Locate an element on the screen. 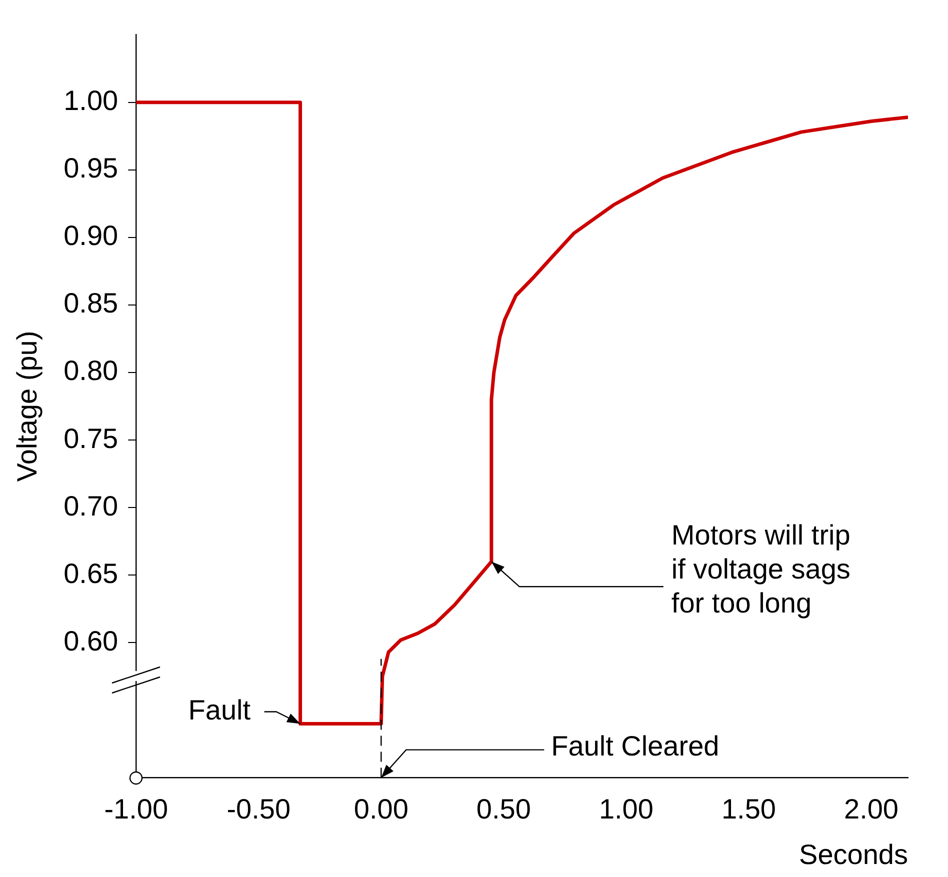 The width and height of the screenshot is (948, 877). y-tick-label: 0.90 is located at coordinates (91, 236).